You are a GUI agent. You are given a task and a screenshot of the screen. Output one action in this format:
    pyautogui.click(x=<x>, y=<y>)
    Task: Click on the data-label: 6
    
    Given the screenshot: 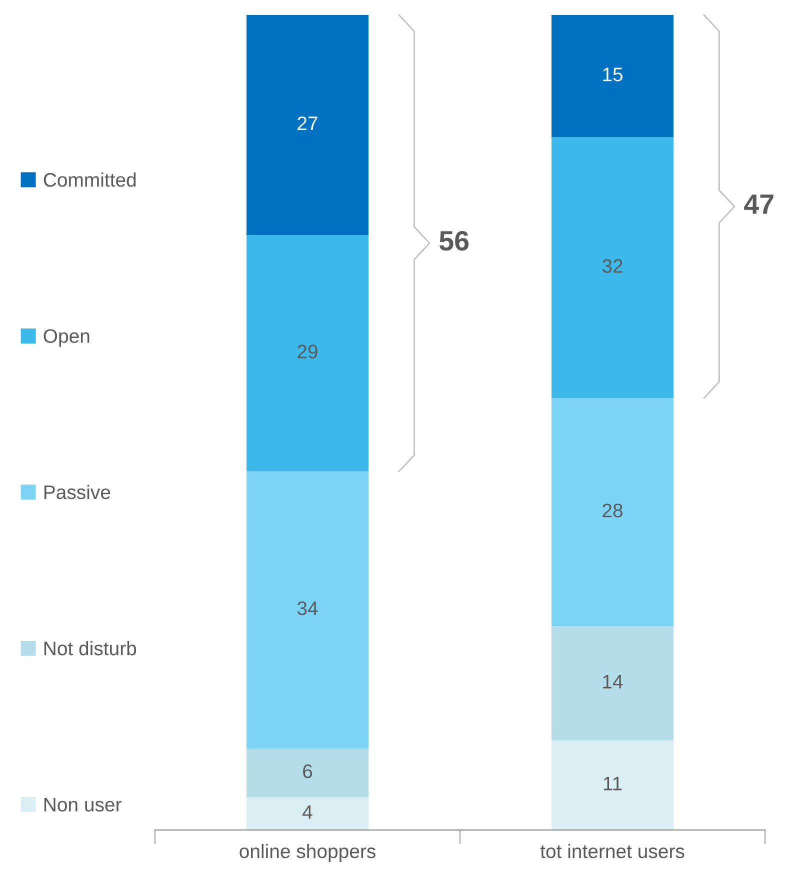 What is the action you would take?
    pyautogui.click(x=307, y=771)
    